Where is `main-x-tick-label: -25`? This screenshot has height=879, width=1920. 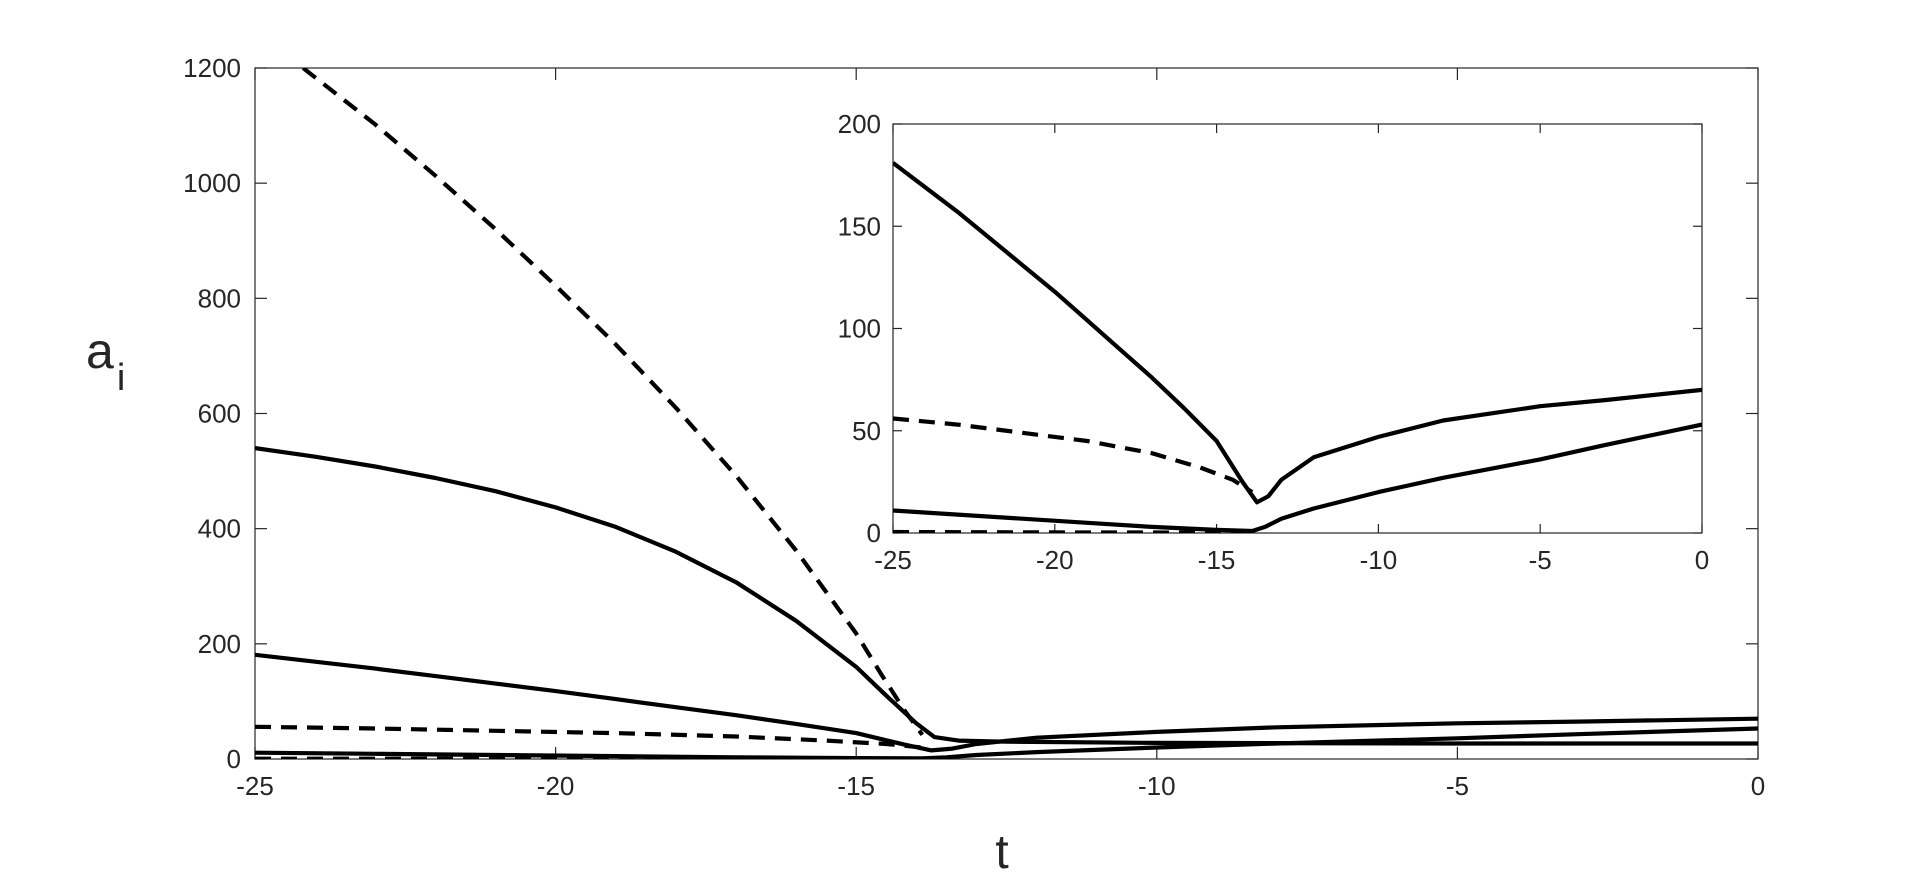
main-x-tick-label: -25 is located at coordinates (255, 786).